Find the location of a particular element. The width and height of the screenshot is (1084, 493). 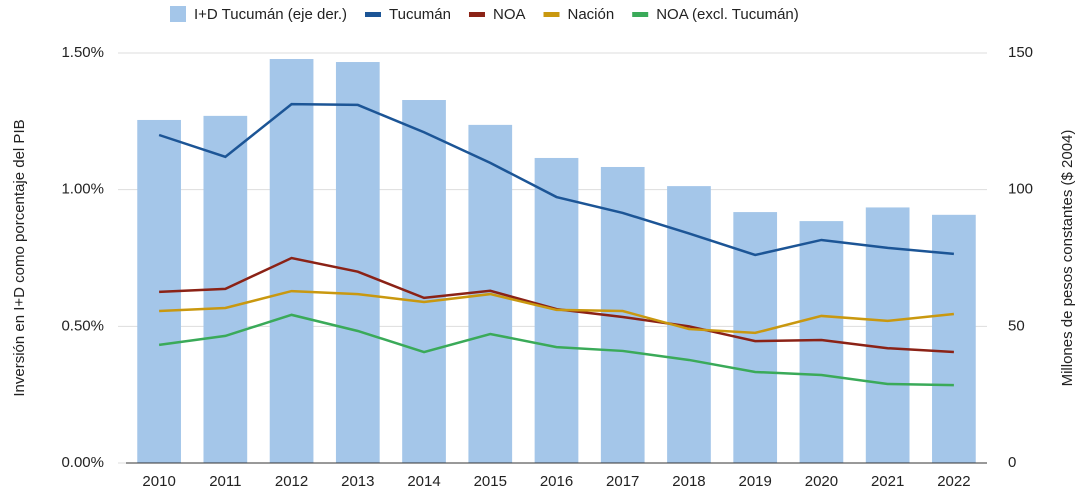

legend-label: I+D Tucumán (eje der.) is located at coordinates (270, 14).